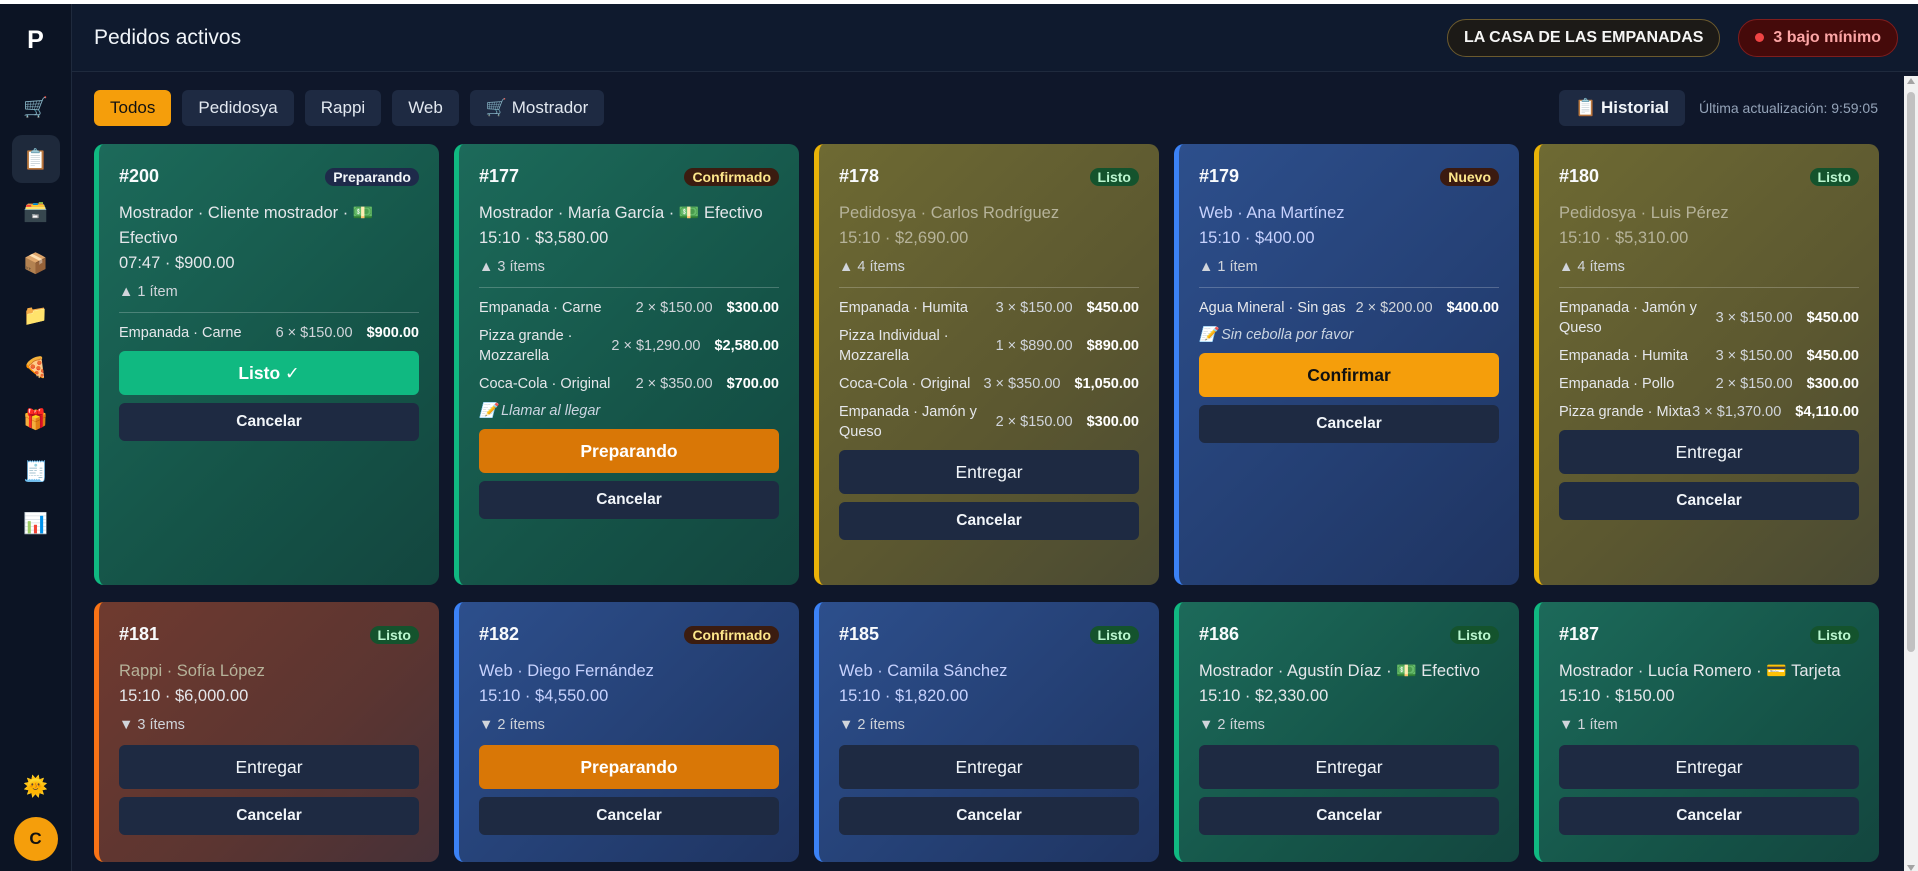 Image resolution: width=1918 pixels, height=871 pixels. I want to click on item-name: Empanada · Pollo, so click(1617, 384).